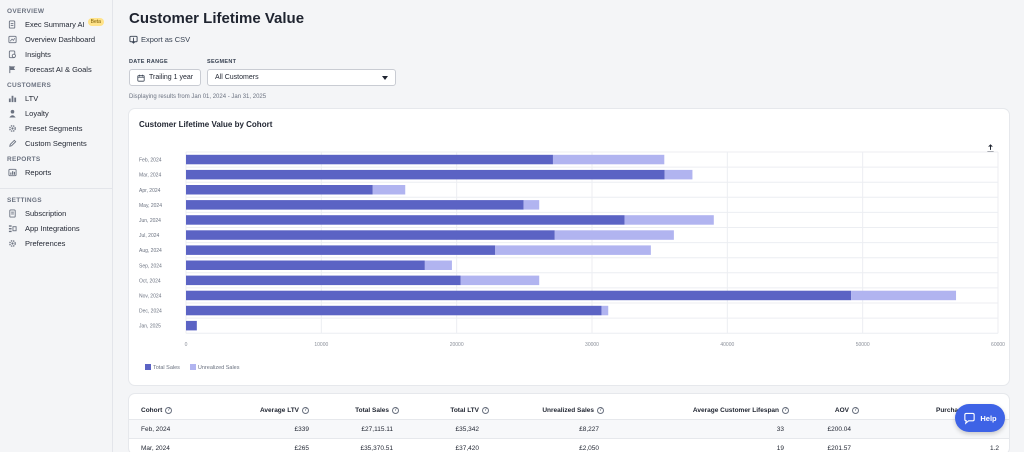 Image resolution: width=1024 pixels, height=452 pixels. What do you see at coordinates (56, 113) in the screenshot?
I see `sidebar-item-loyalty: Loyalty` at bounding box center [56, 113].